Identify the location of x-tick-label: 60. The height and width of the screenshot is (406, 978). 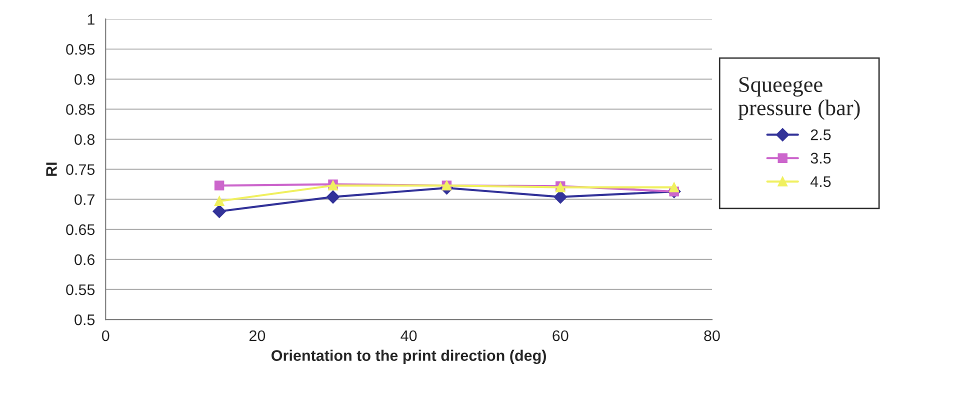
(560, 336).